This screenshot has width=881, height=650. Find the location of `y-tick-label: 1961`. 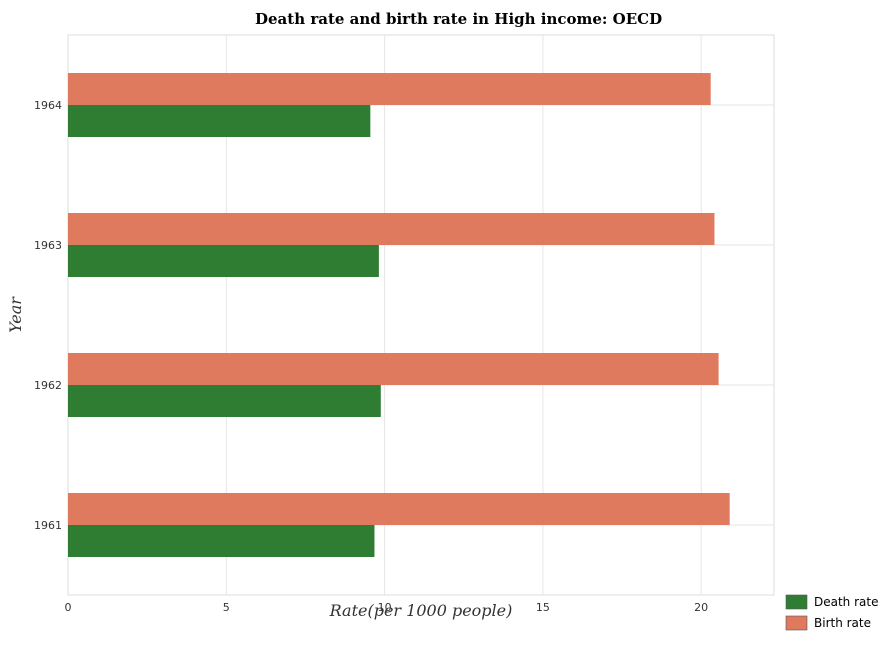

y-tick-label: 1961 is located at coordinates (48, 525).